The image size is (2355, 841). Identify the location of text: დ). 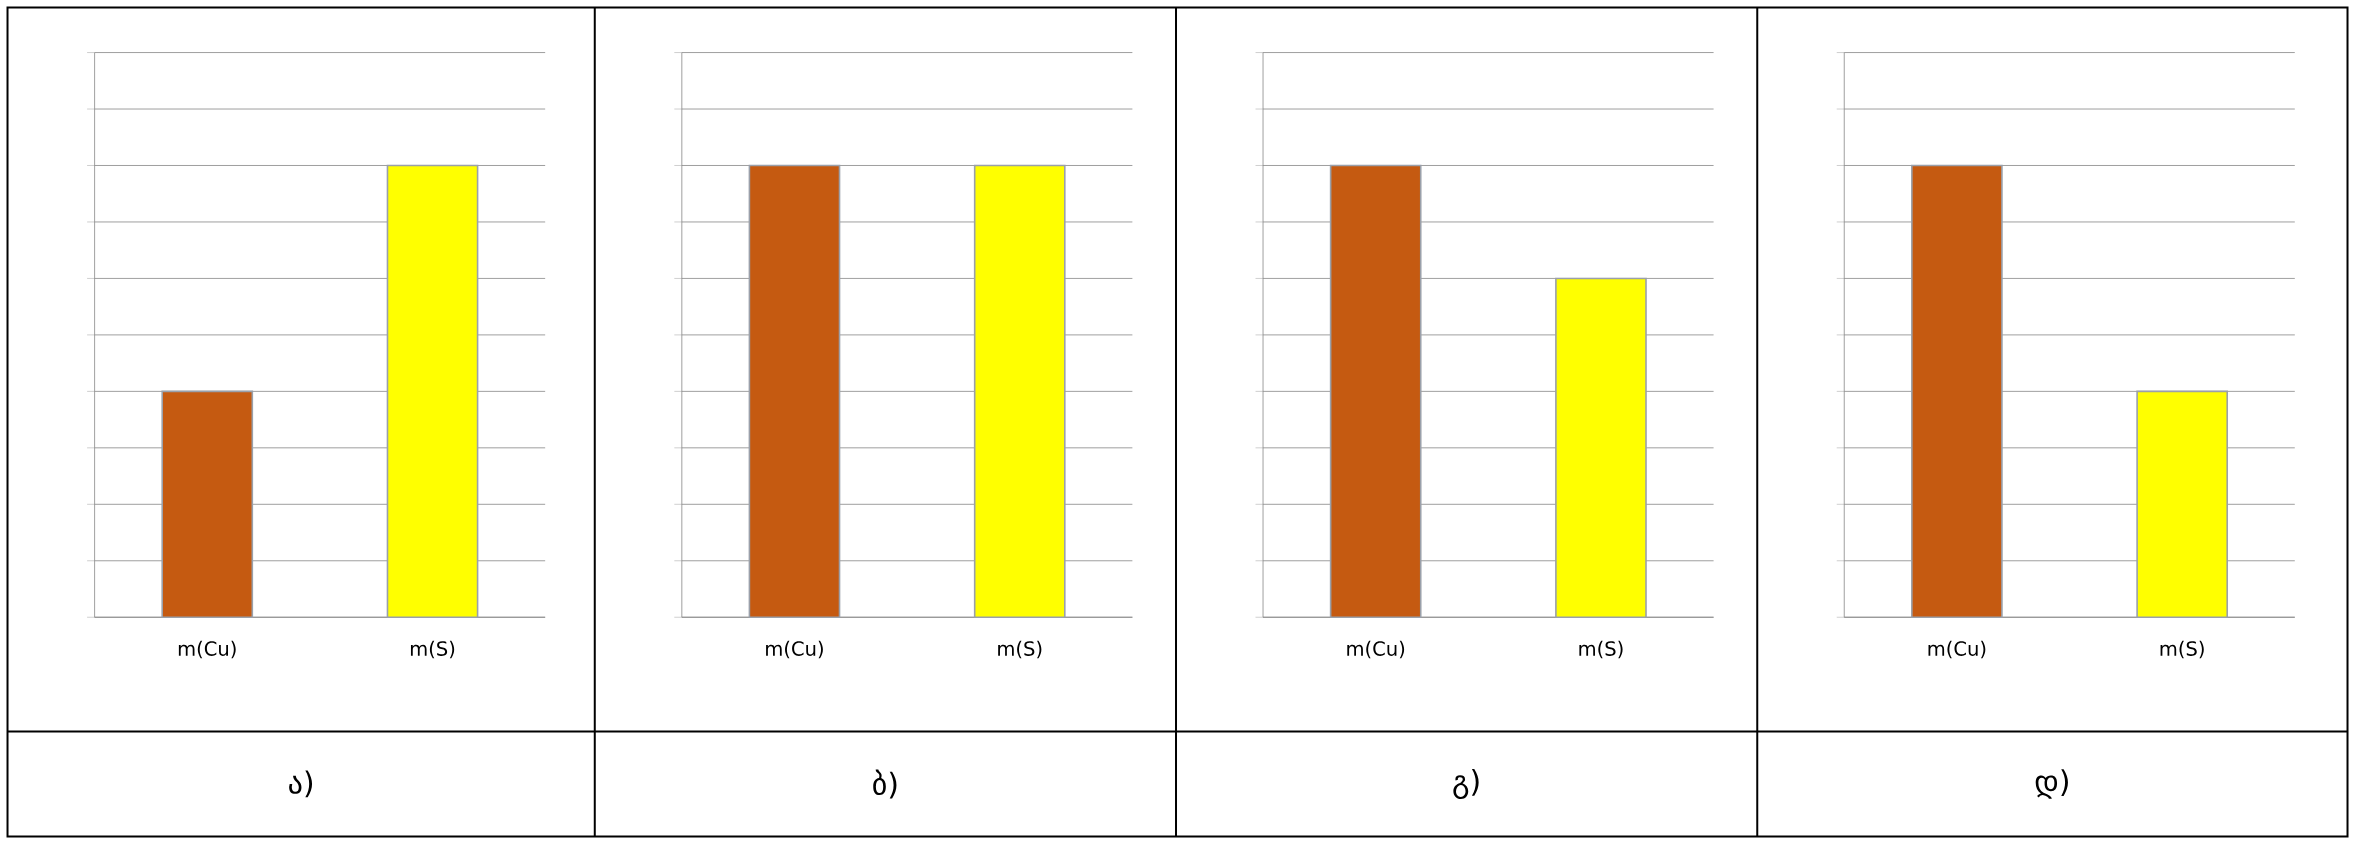
(2051, 784).